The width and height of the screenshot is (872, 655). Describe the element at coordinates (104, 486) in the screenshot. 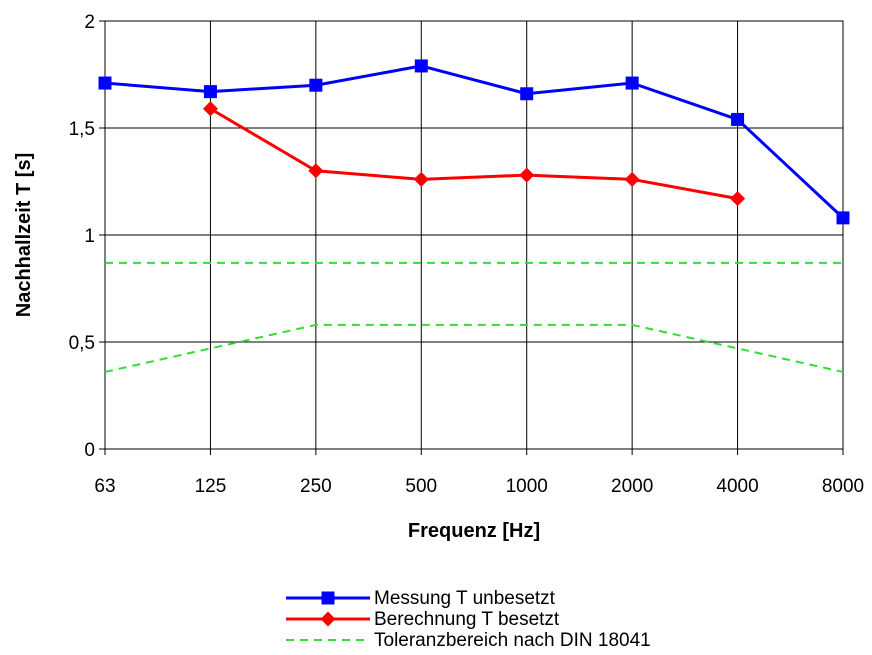

I see `x-tick-label: 63` at that location.